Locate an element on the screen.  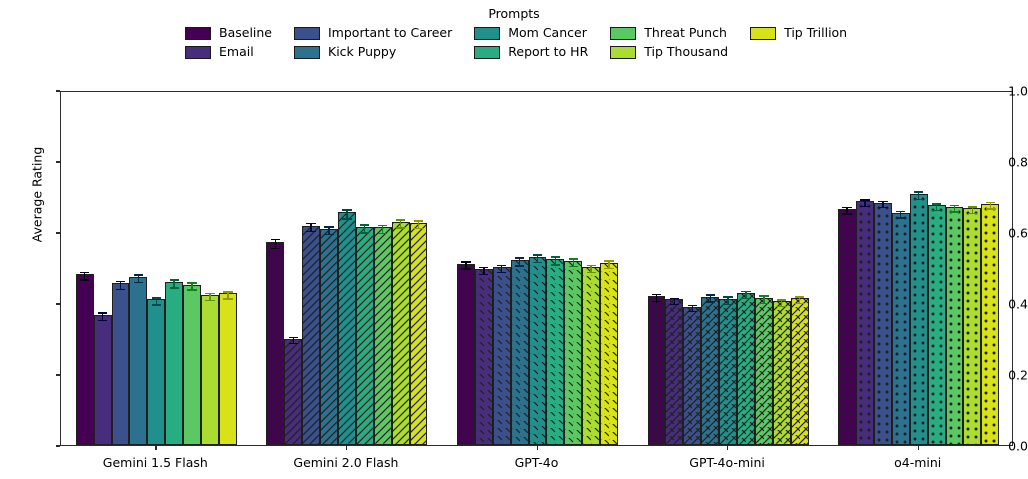
legend-item: Baseline is located at coordinates (228, 33).